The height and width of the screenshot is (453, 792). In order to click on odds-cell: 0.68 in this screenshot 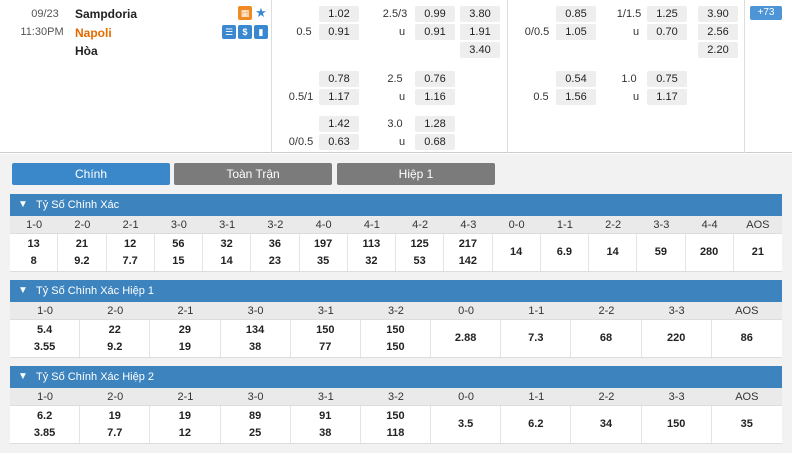, I will do `click(435, 142)`.